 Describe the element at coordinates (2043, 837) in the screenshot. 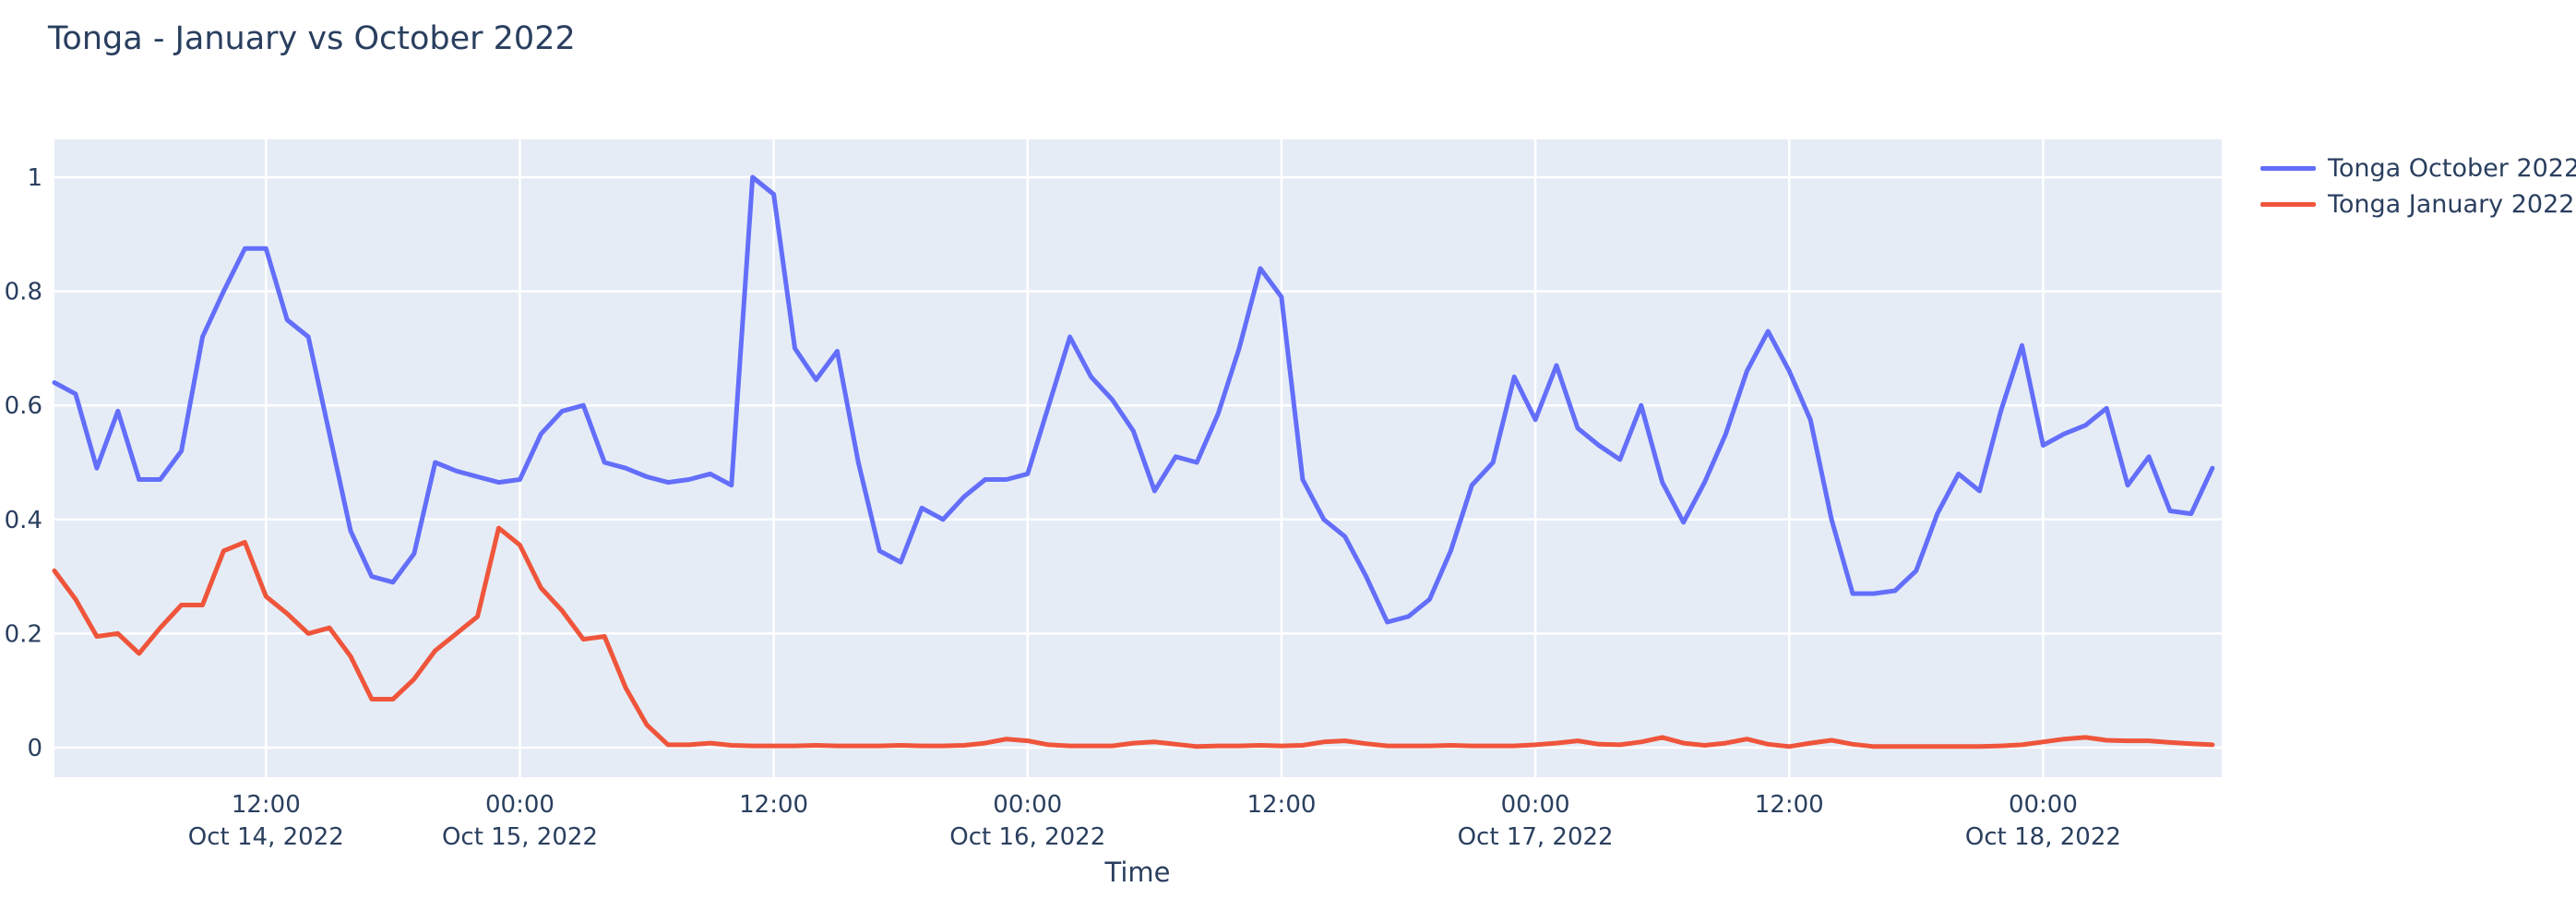

I see `x-tick-label-date: Oct 18, 2022` at that location.